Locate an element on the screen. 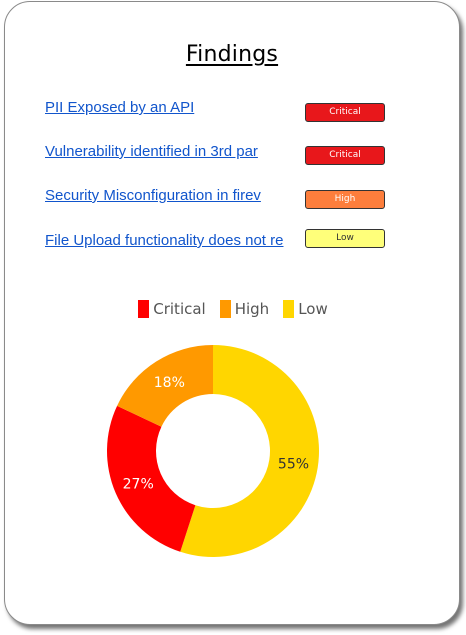  chart-legend: Critical High Low is located at coordinates (233, 309).